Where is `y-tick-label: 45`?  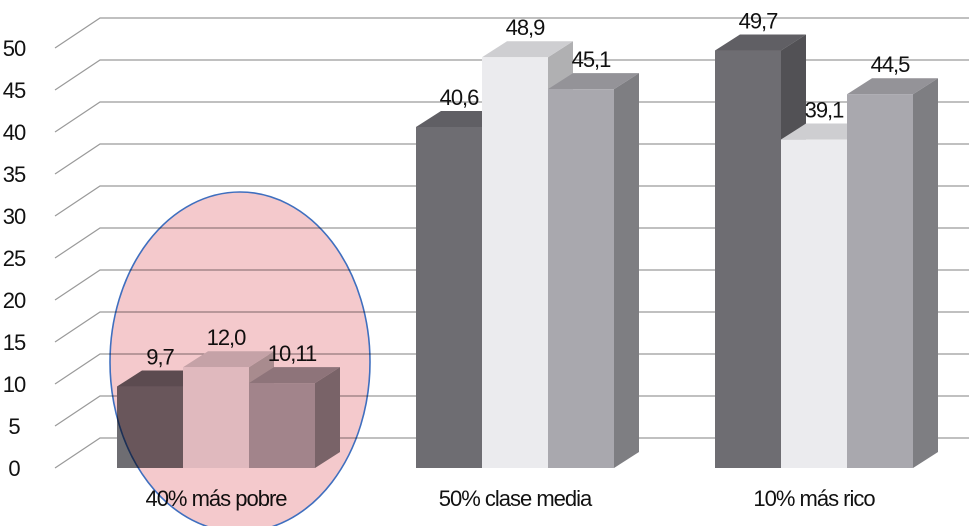
y-tick-label: 45 is located at coordinates (14, 90).